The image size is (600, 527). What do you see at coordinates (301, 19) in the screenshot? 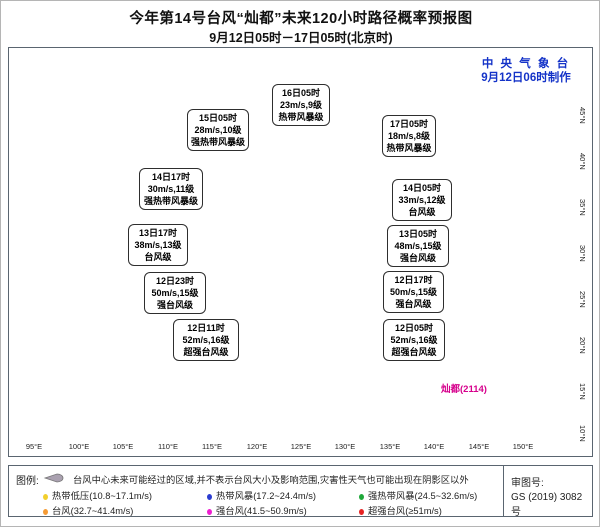
I see `page-title: 今年第14号台风“灿都”未来120小时路径概率预报图` at bounding box center [301, 19].